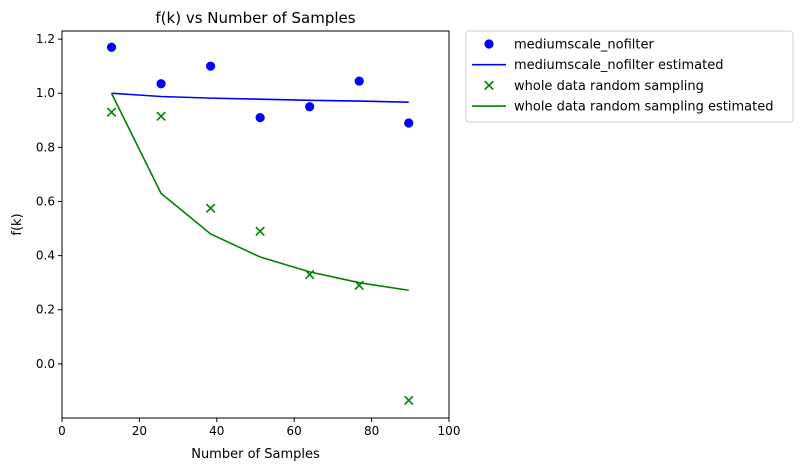  I want to click on x-axis-label: Number of Samples, so click(255, 454).